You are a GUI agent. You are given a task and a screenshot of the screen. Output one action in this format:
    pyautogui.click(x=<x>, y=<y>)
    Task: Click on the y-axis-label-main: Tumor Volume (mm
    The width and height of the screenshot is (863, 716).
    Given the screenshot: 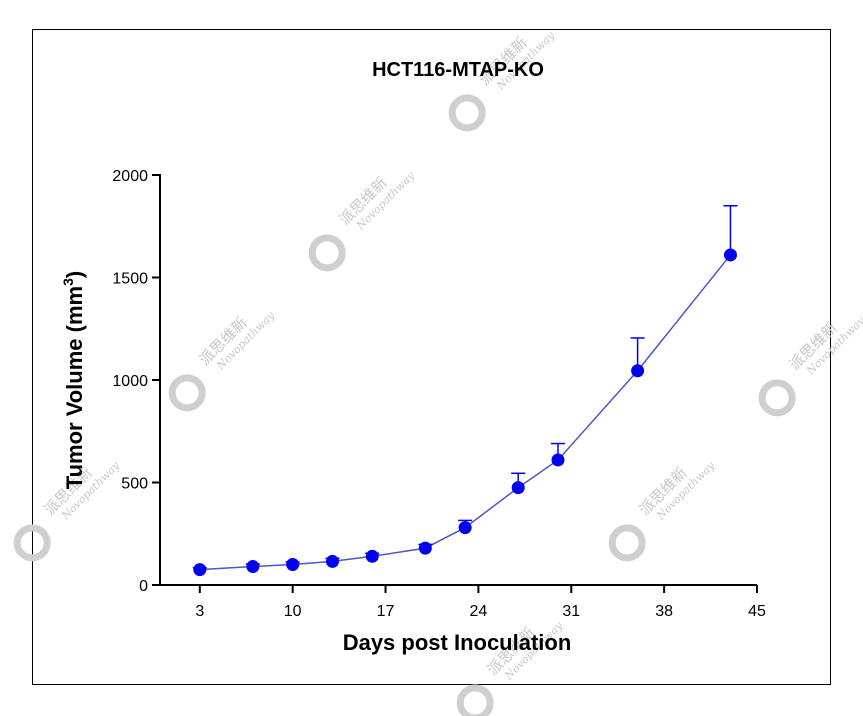 What is the action you would take?
    pyautogui.click(x=74, y=387)
    